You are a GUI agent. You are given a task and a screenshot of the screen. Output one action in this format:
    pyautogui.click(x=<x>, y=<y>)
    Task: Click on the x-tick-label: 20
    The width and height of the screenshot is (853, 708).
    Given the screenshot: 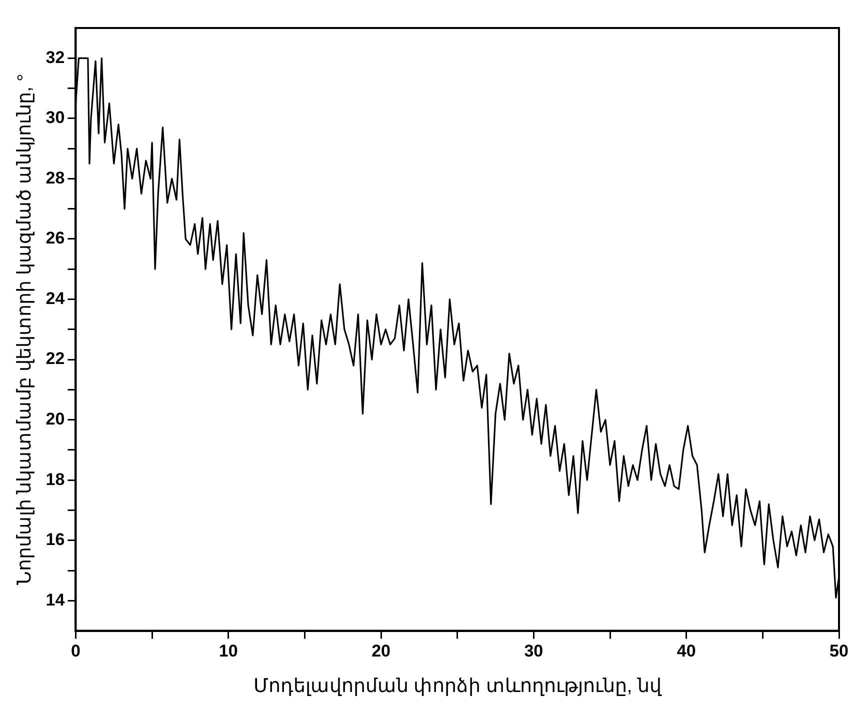 What is the action you would take?
    pyautogui.click(x=381, y=651)
    